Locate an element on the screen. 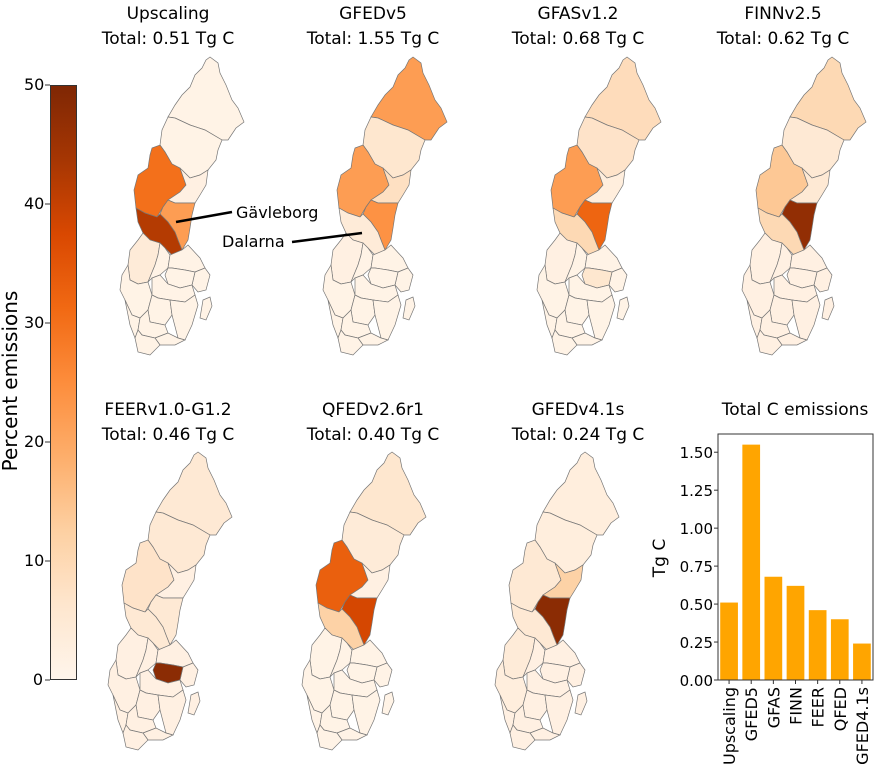 The image size is (877, 771). total: Total: 0.24 Tg C is located at coordinates (578, 435).